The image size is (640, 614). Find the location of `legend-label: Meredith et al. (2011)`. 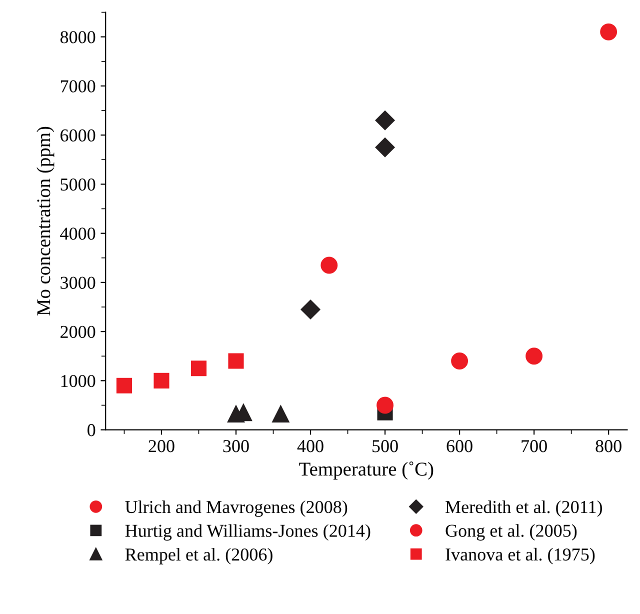

legend-label: Meredith et al. (2011) is located at coordinates (524, 508).